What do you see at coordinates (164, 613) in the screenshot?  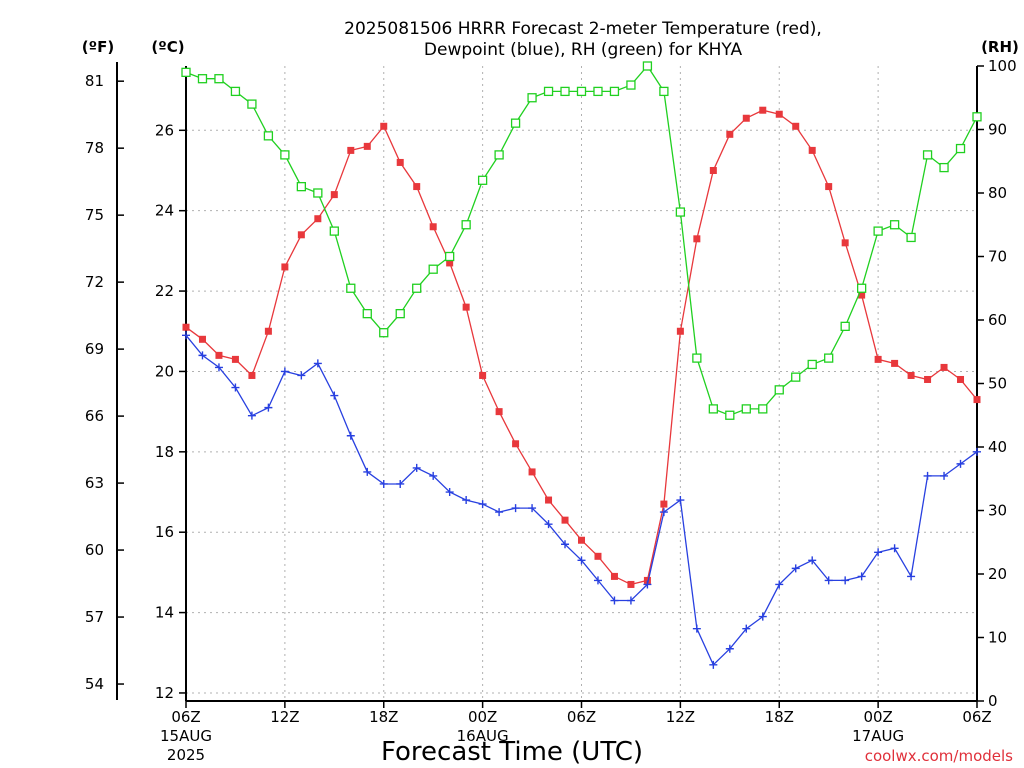 I see `celsius-tick-label: 14` at bounding box center [164, 613].